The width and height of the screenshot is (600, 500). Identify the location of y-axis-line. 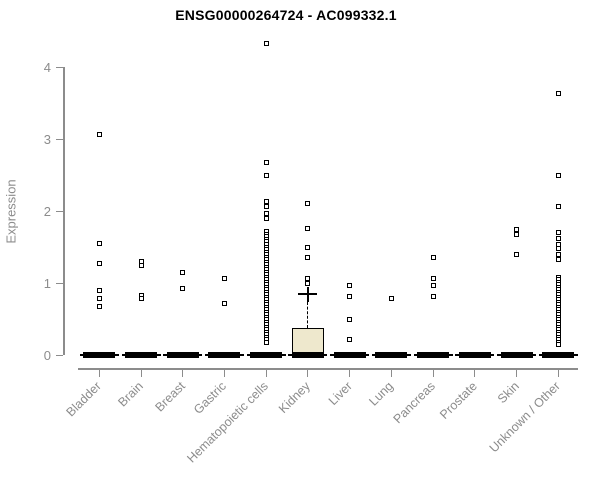
(64, 211).